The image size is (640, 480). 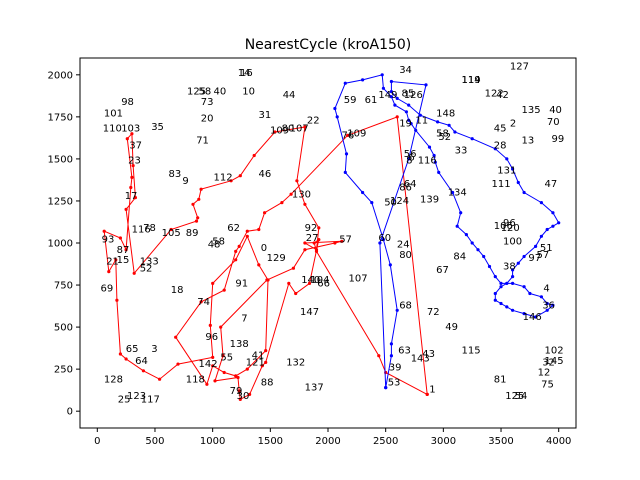 What do you see at coordinates (202, 141) in the screenshot?
I see `point-label: 71` at bounding box center [202, 141].